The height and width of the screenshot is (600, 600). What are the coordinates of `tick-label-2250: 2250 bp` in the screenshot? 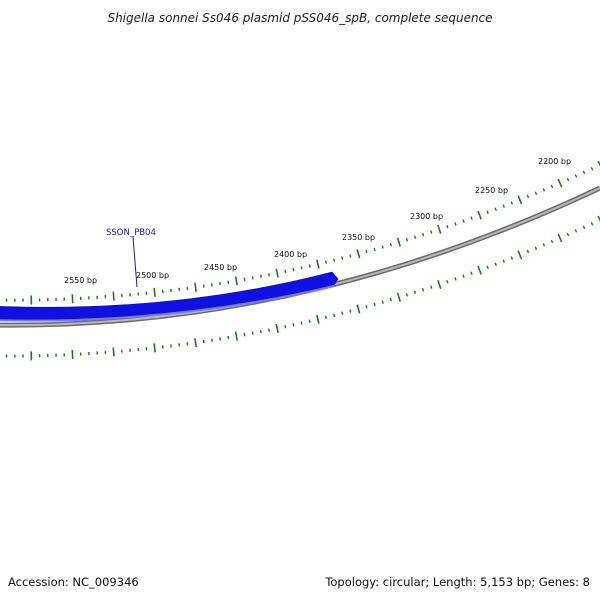 It's located at (491, 190).